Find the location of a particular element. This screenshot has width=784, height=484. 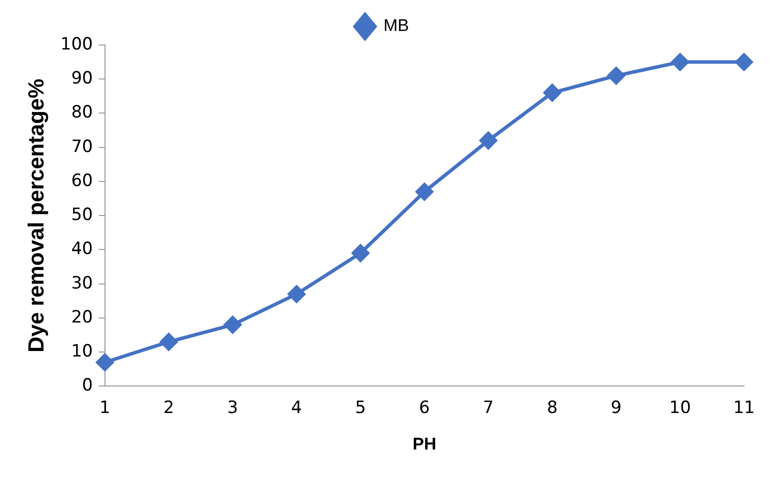

x-axis-title: PH is located at coordinates (424, 444).